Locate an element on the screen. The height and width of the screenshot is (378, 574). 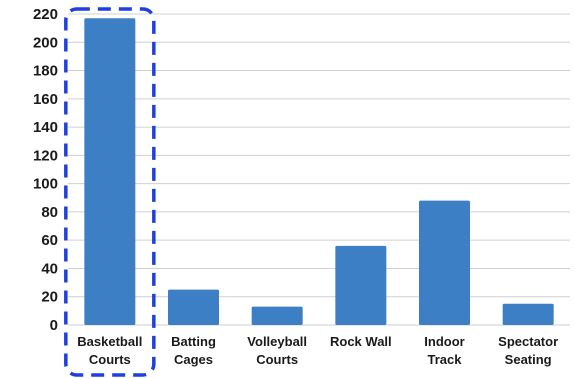
y-tick-label: 180 is located at coordinates (45, 71).